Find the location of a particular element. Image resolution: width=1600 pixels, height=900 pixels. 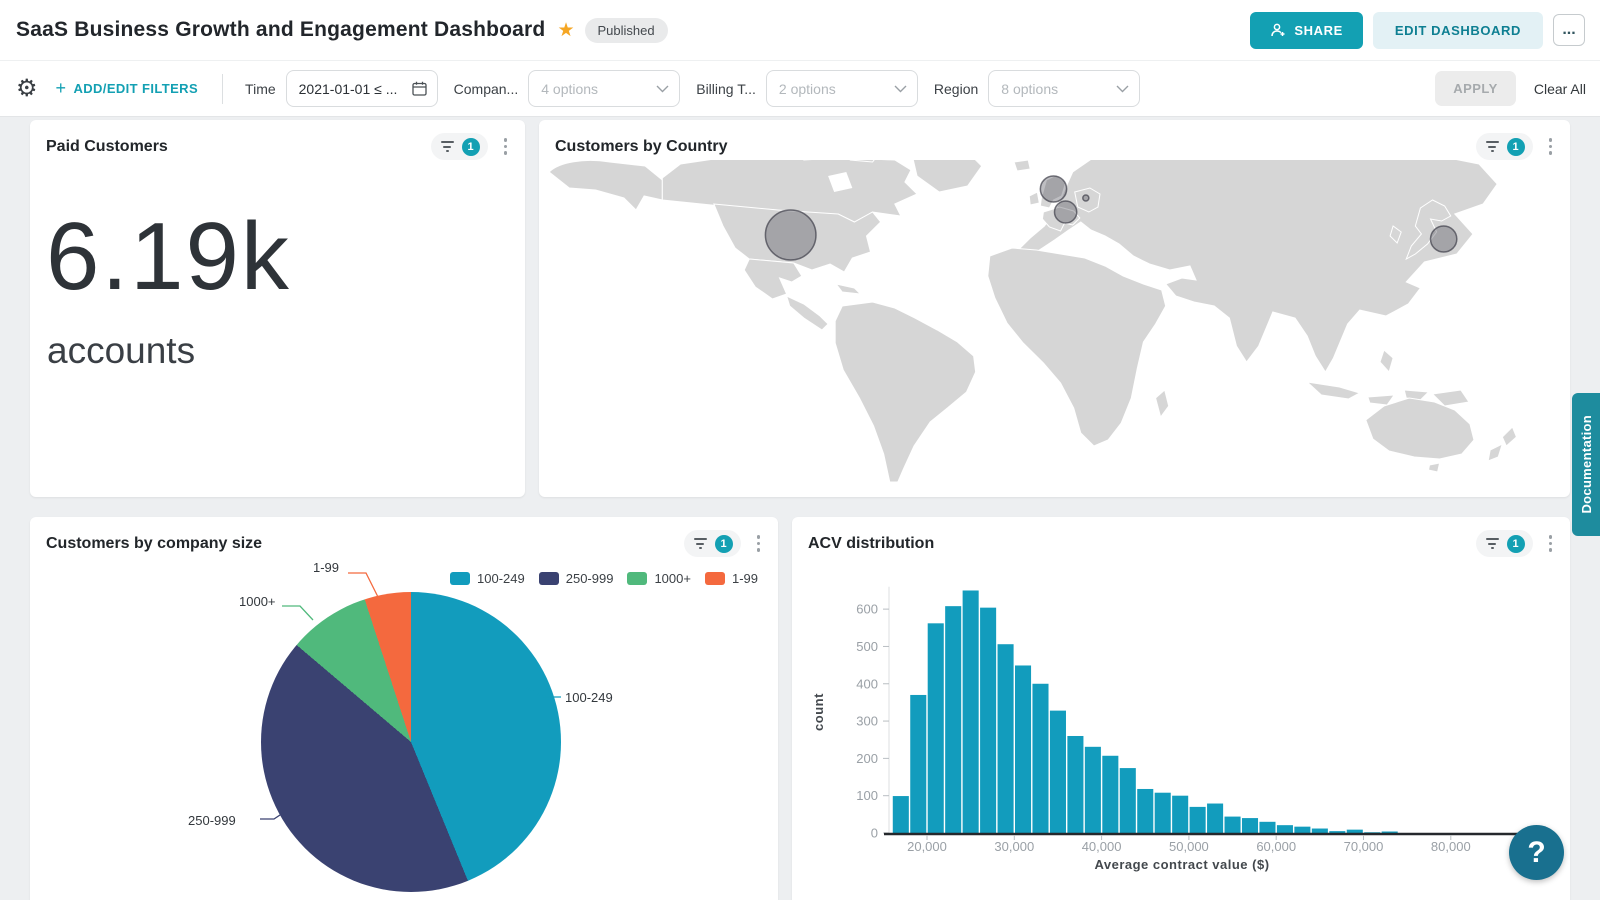

map-country-iceland is located at coordinates (1022, 166).